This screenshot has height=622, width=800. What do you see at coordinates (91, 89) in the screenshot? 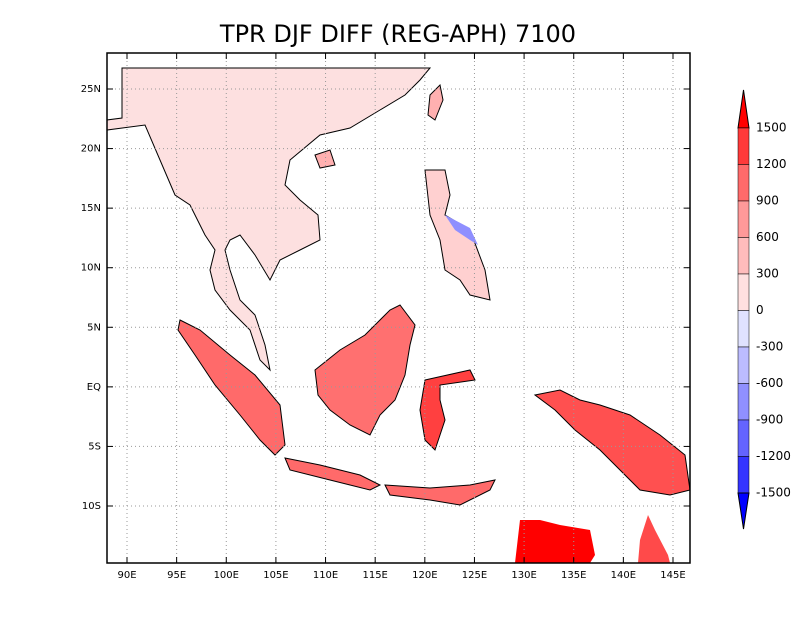
I see `lat-tick-label: 25N` at bounding box center [91, 89].